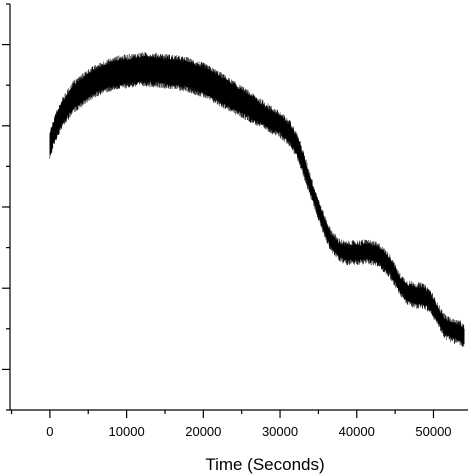  What do you see at coordinates (49, 431) in the screenshot?
I see `x-tick-label: 0` at bounding box center [49, 431].